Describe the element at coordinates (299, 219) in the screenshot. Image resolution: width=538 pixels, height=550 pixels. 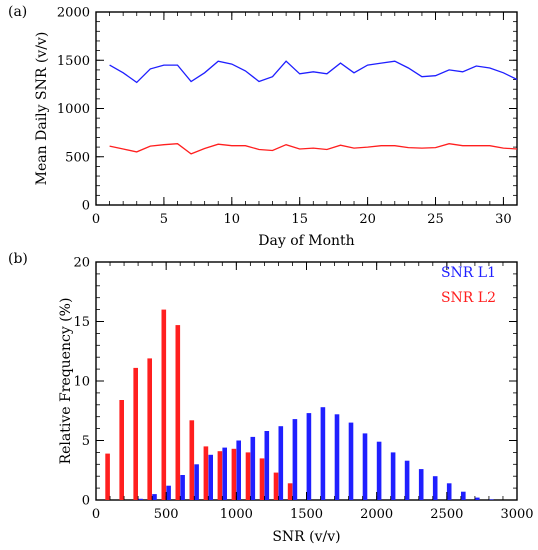
I see `x-tick-label: 15` at that location.